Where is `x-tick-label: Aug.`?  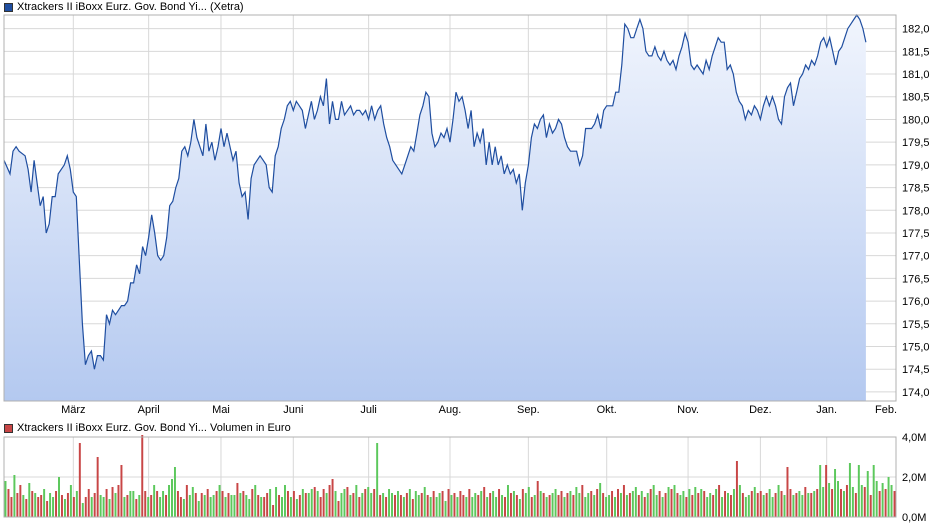
x-tick-label: Aug. is located at coordinates (450, 410).